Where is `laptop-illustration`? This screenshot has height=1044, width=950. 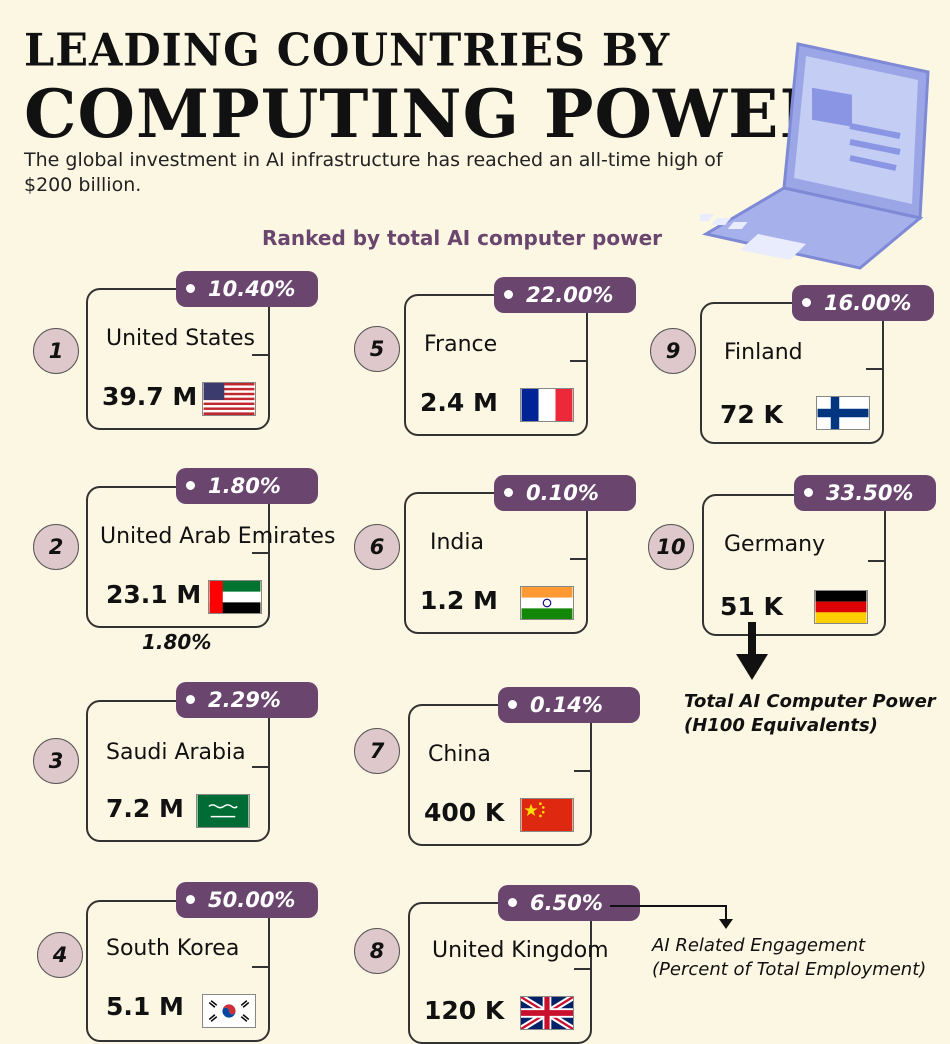
laptop-illustration is located at coordinates (815, 156).